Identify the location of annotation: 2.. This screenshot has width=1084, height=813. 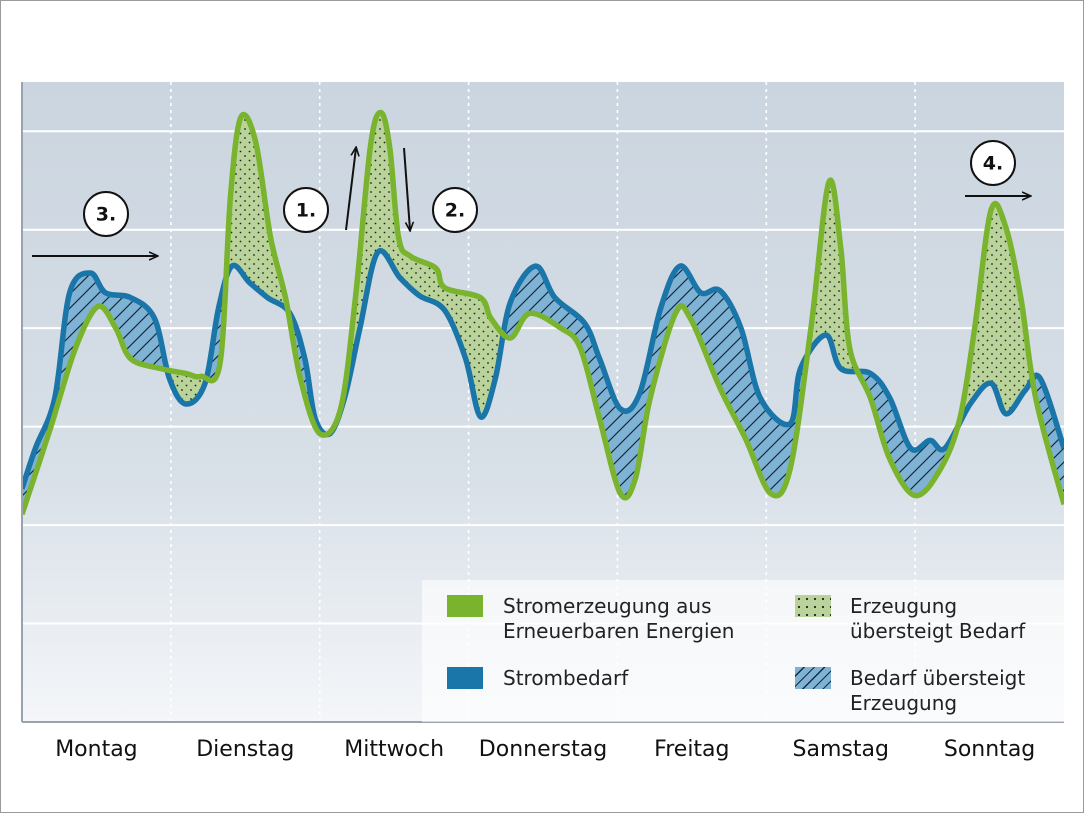
(455, 211).